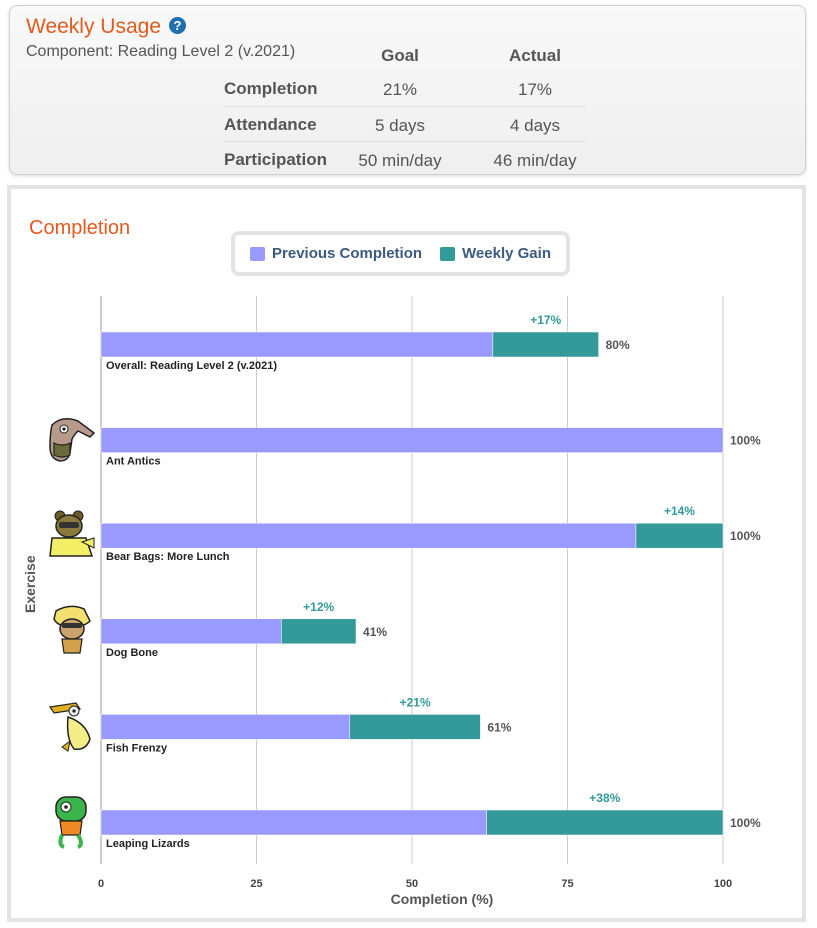 The image size is (817, 928). I want to click on x-tick-label: 50, so click(412, 884).